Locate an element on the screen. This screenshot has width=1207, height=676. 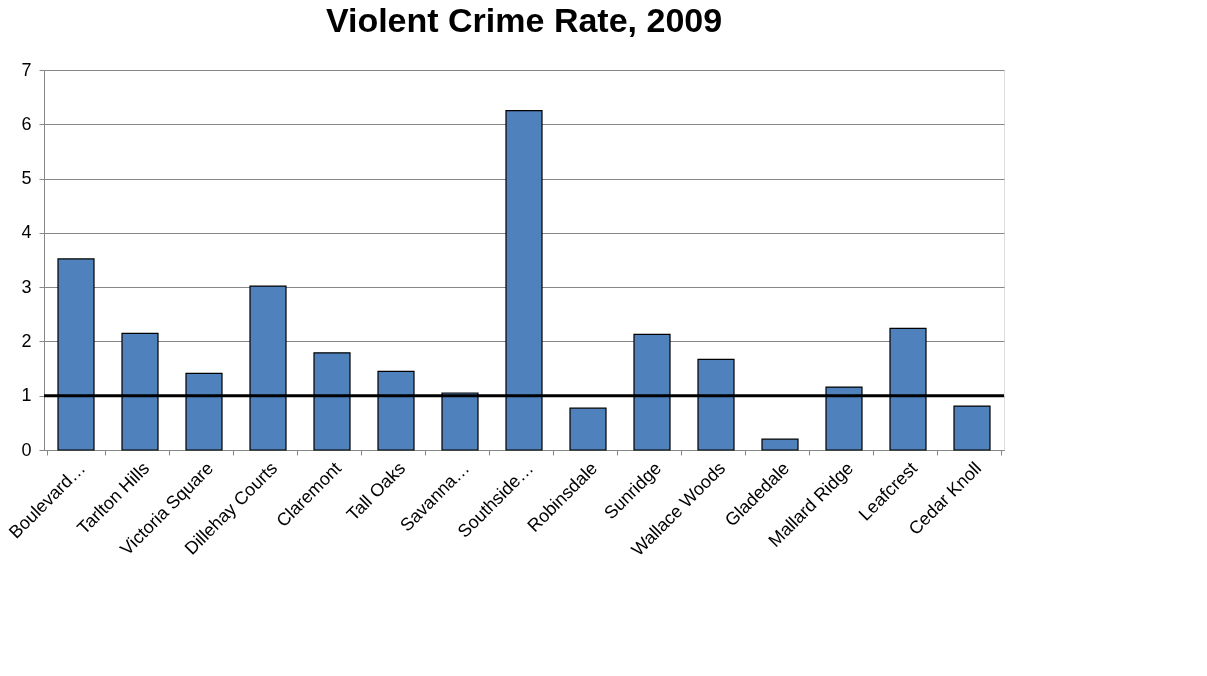
y-tick-label: 7 is located at coordinates (26, 69).